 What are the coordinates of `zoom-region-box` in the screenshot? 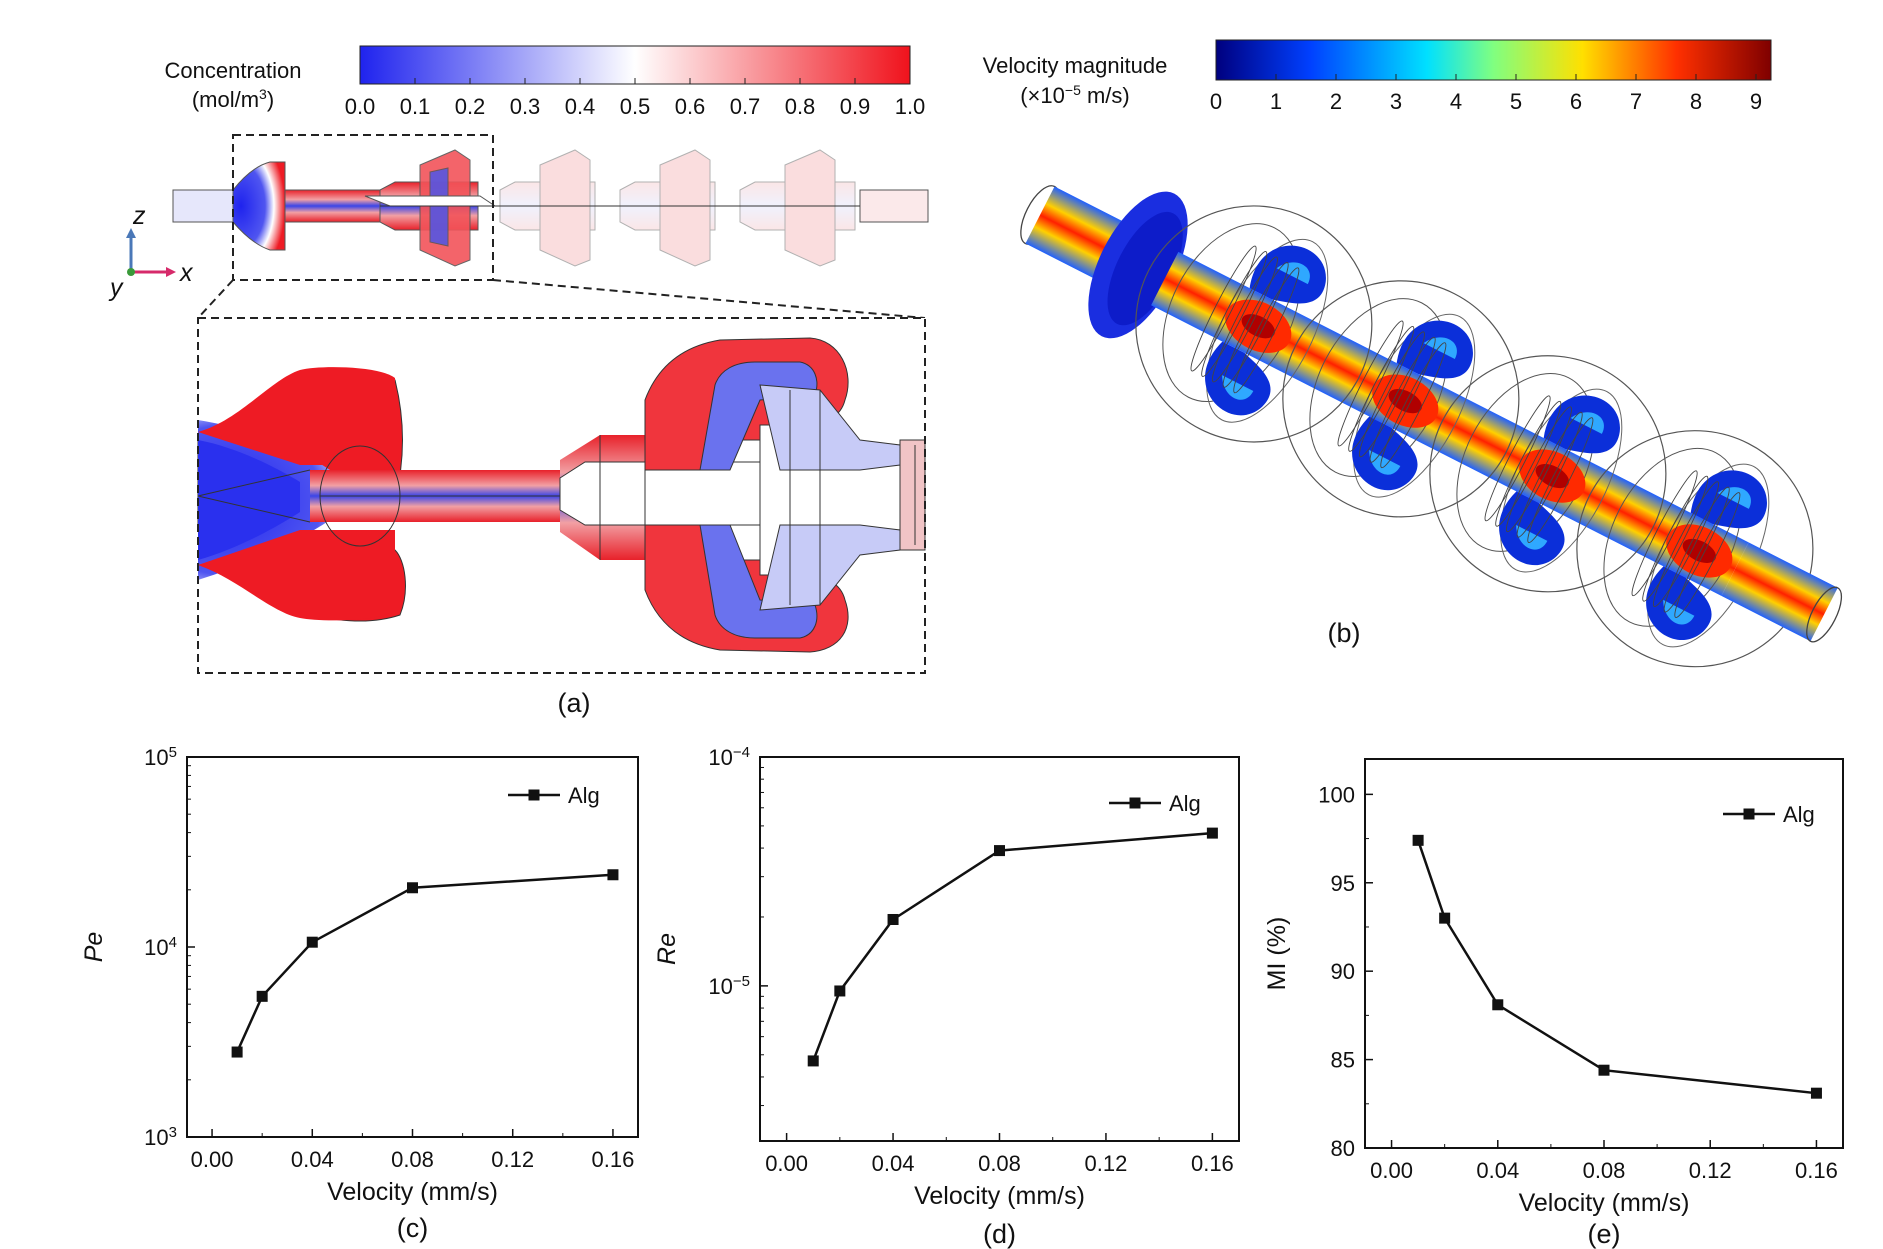 It's located at (363, 207).